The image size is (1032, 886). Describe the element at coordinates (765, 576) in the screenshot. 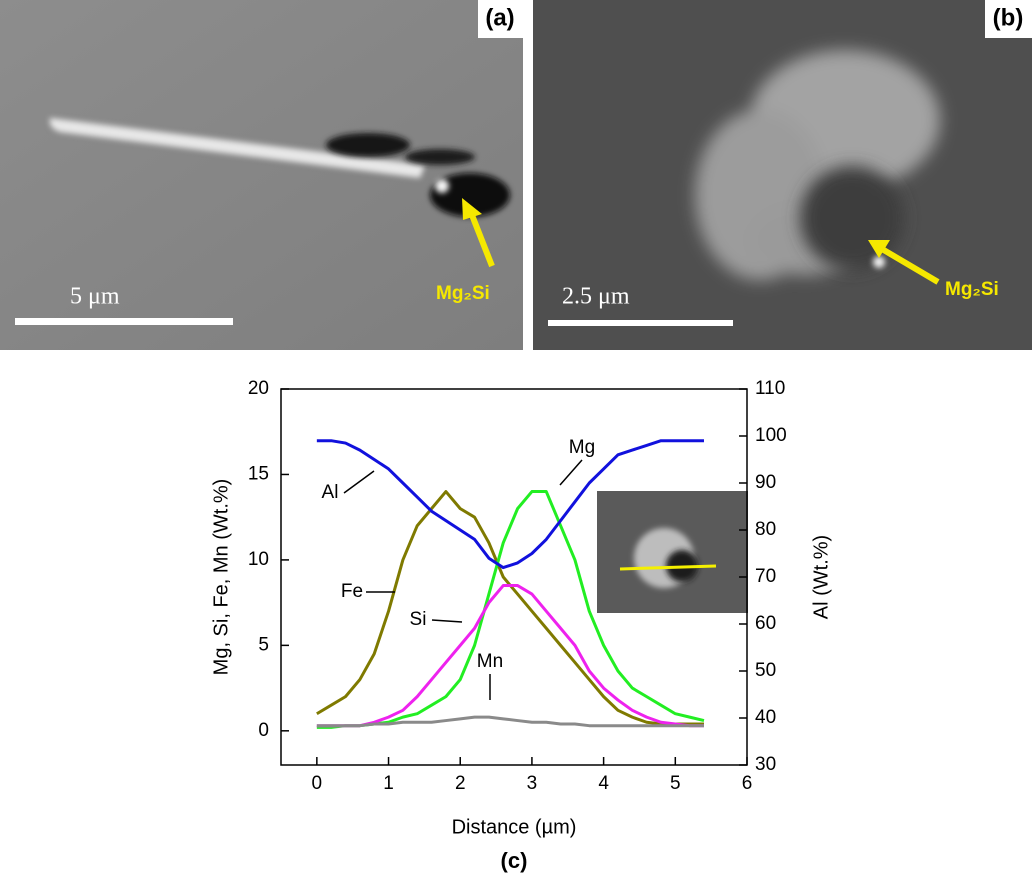

I see `y2-tick-label: 70` at that location.